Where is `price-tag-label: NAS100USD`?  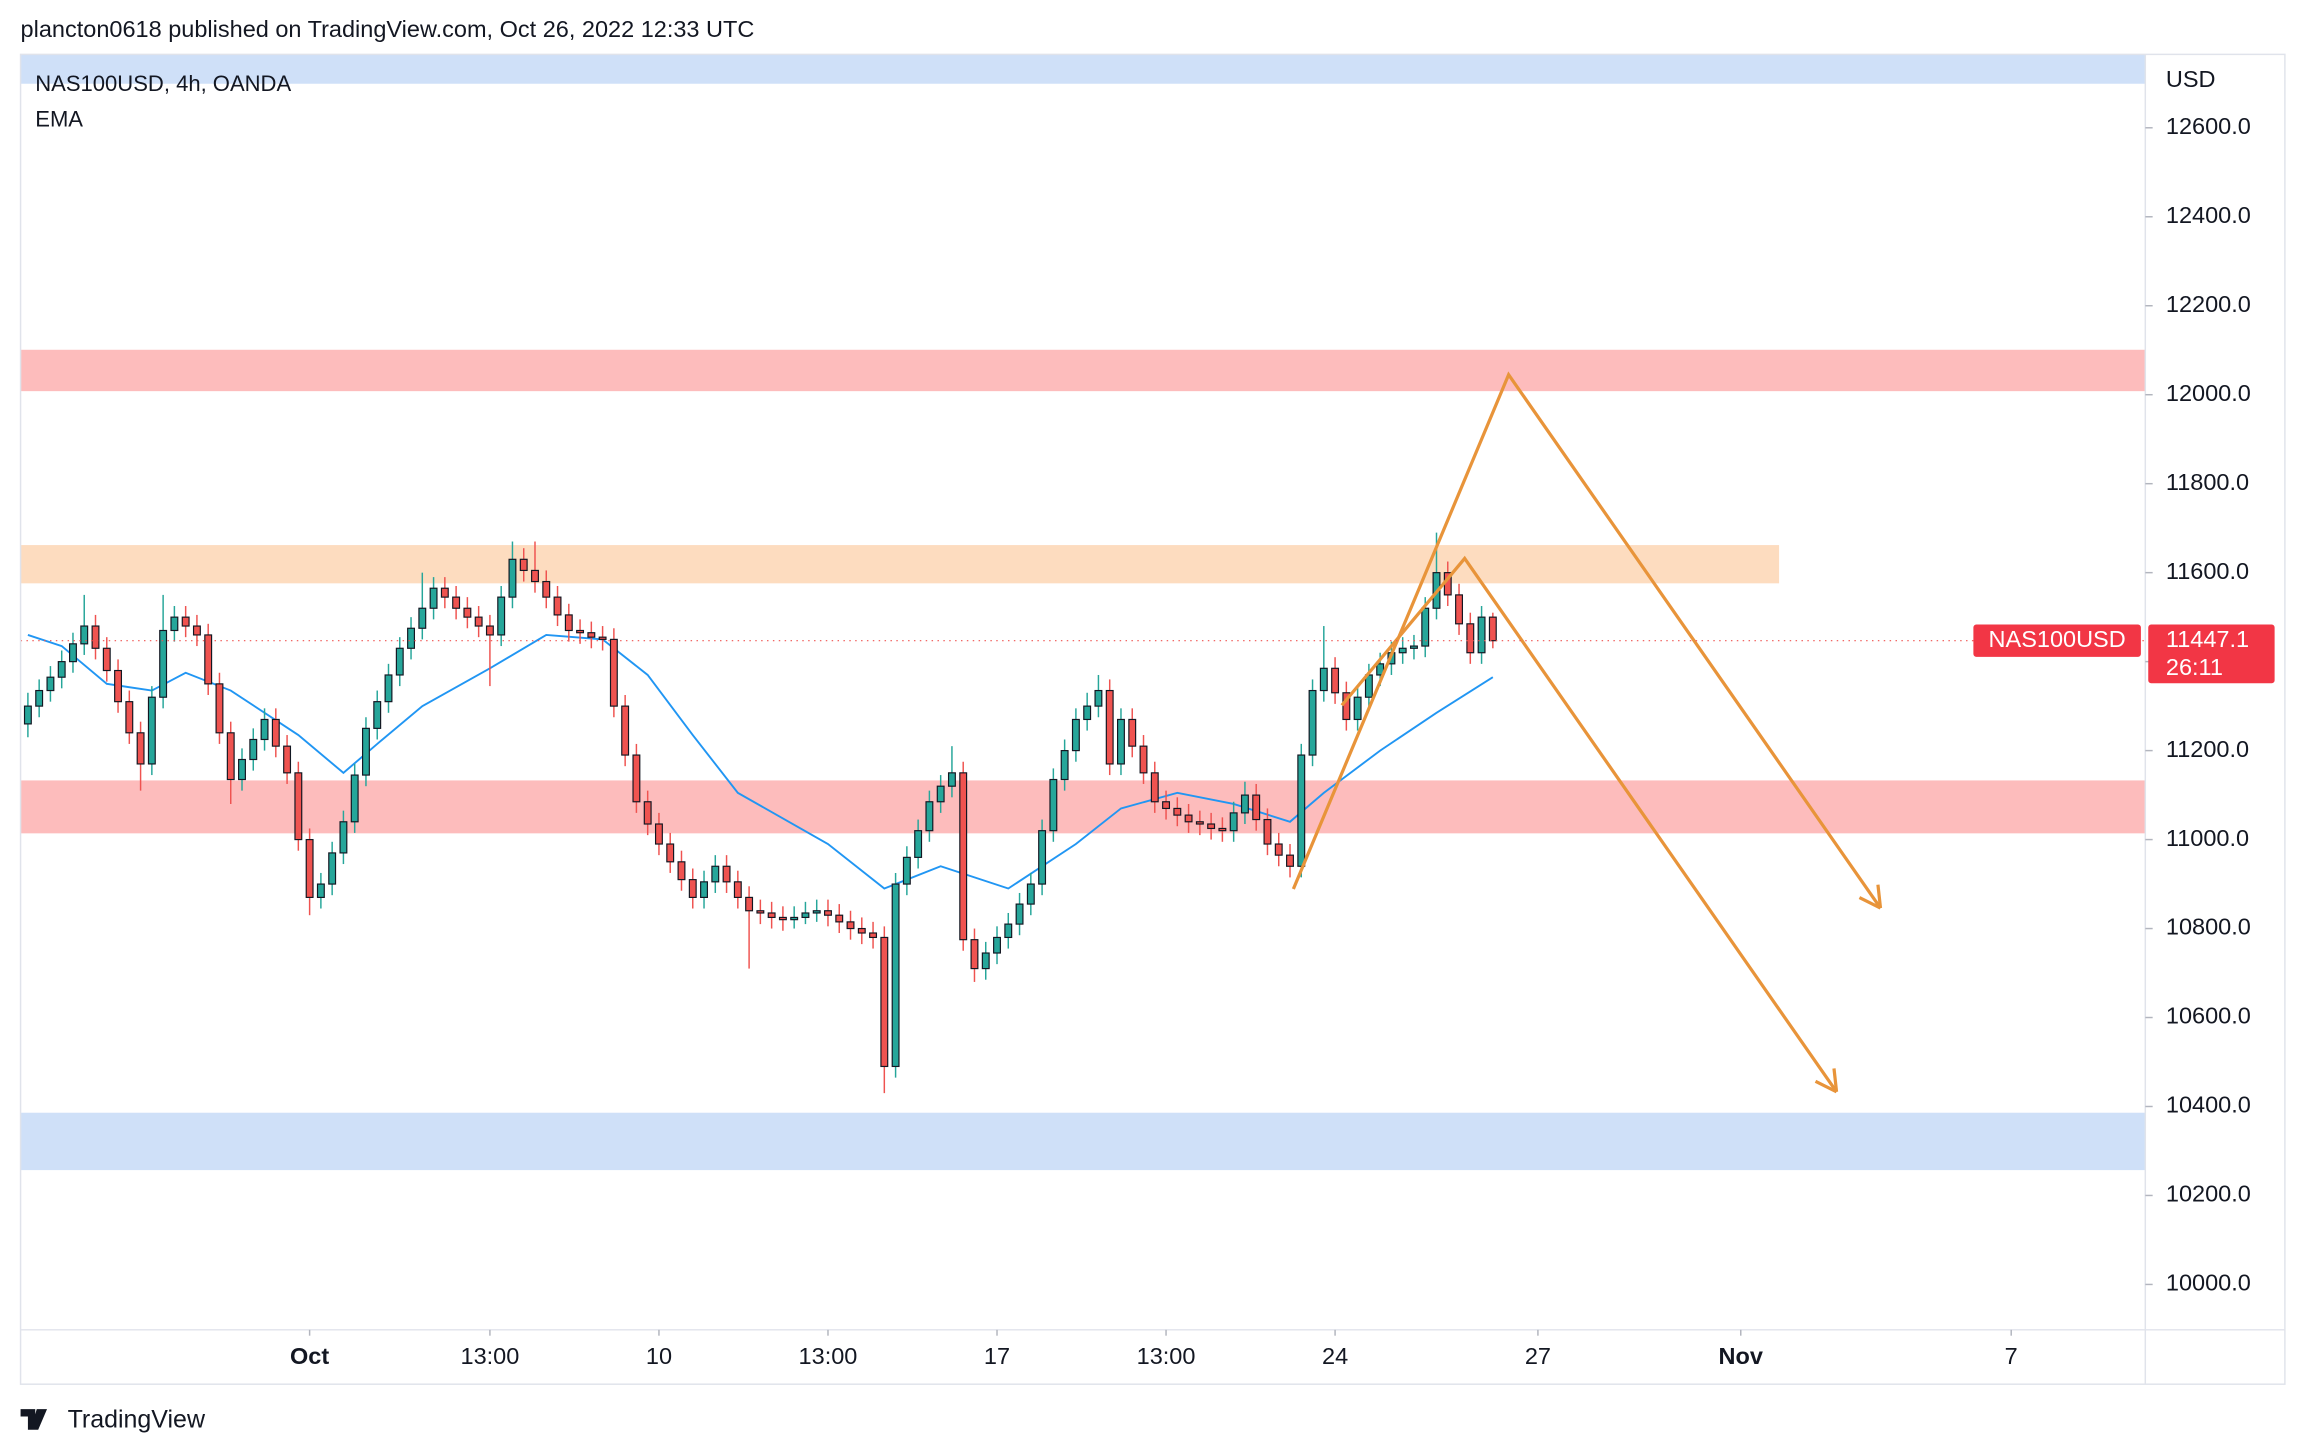
price-tag-label: NAS100USD is located at coordinates (2057, 639).